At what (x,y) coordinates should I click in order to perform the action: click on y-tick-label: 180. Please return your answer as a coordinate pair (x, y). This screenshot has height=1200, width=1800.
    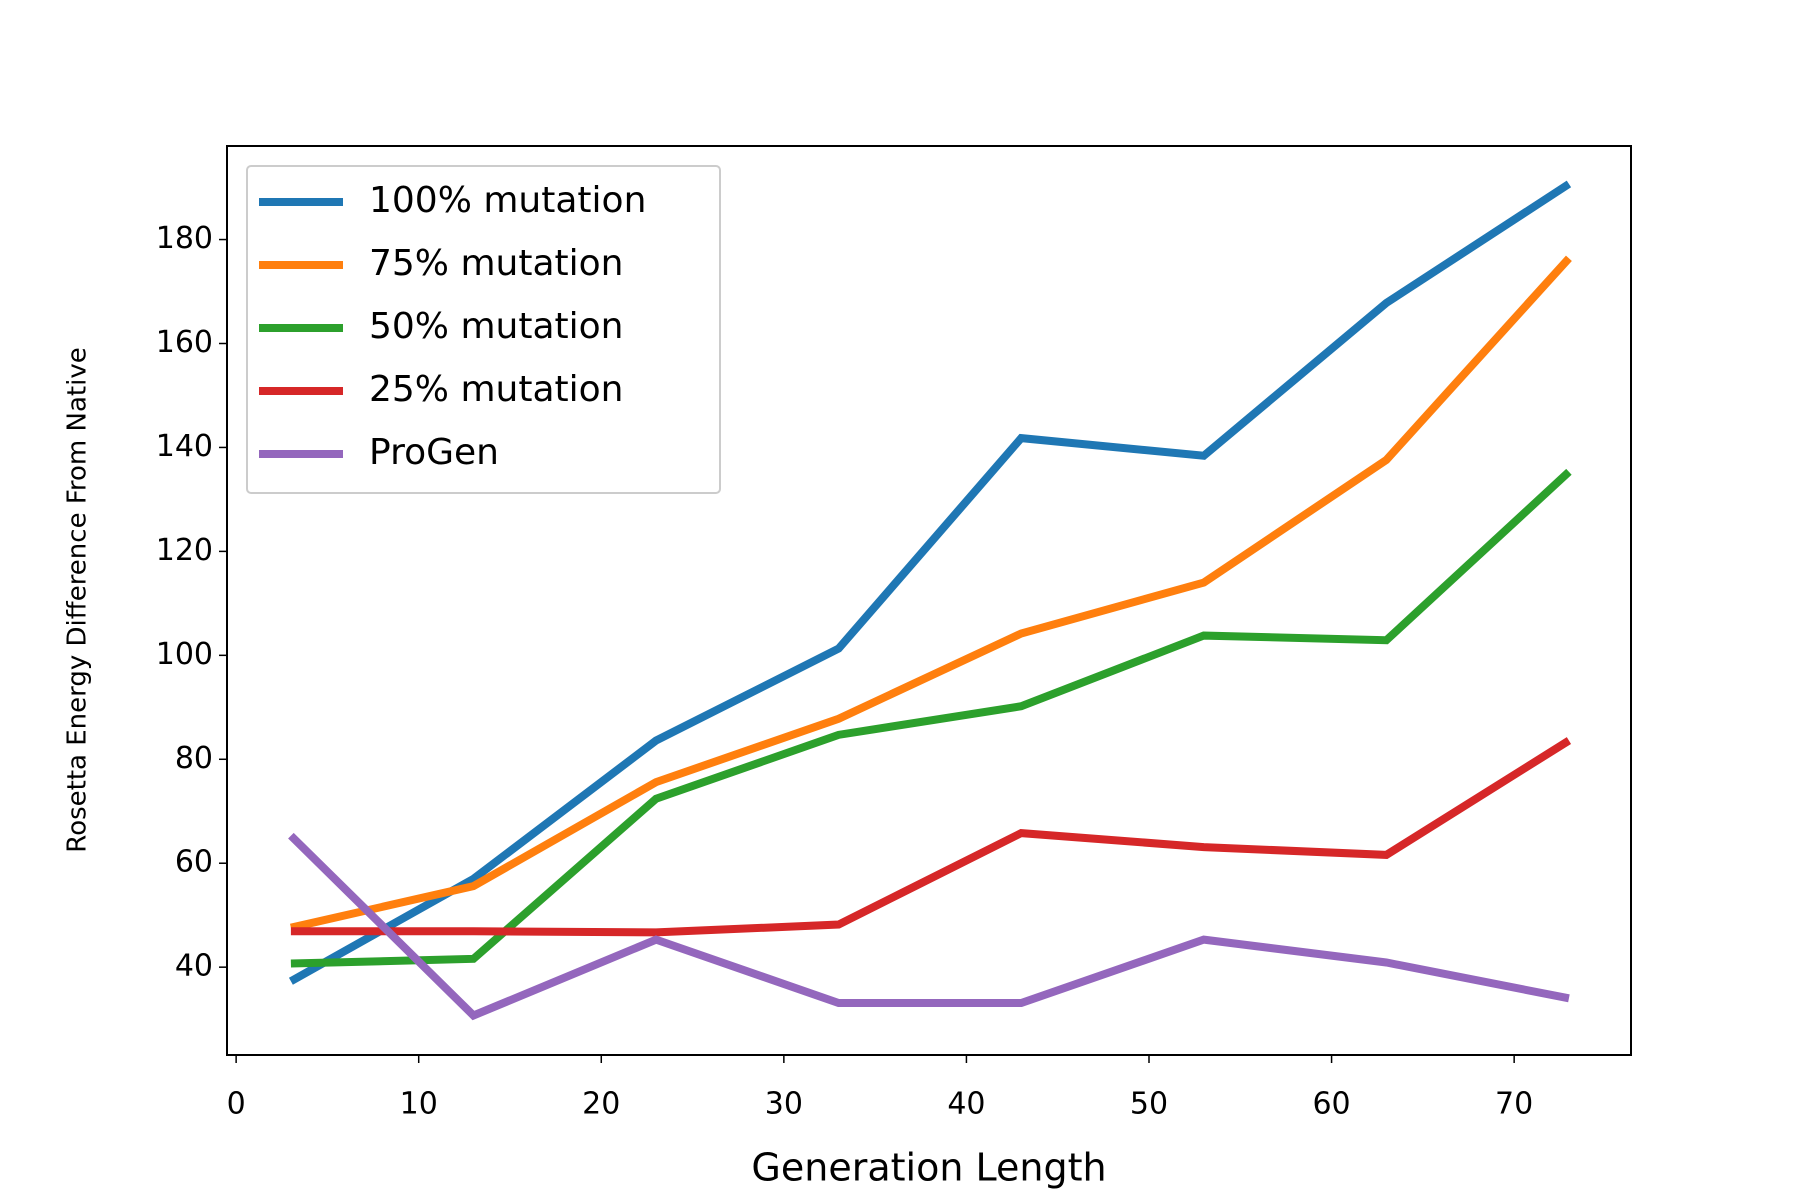
    Looking at the image, I should click on (184, 238).